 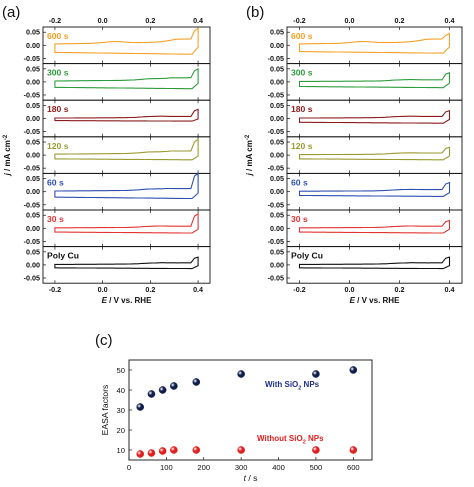 What do you see at coordinates (58, 146) in the screenshot?
I see `panel-a-subplot-label: 120 s` at bounding box center [58, 146].